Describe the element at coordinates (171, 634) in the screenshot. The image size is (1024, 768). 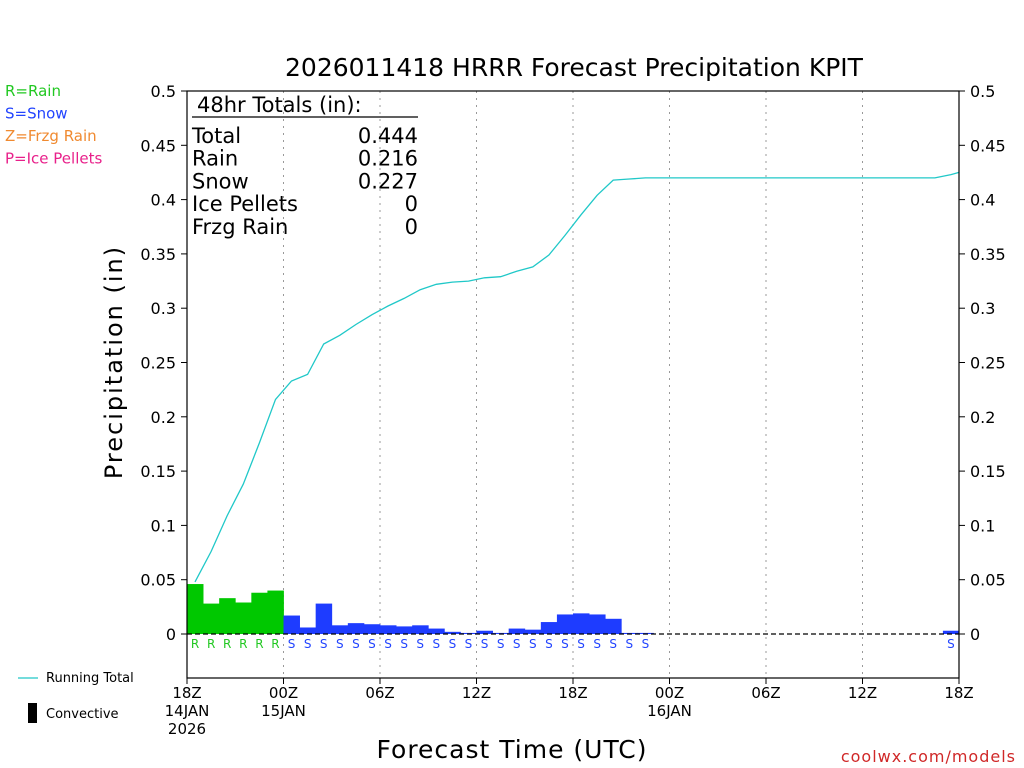
I see `y-tick-label-left: 0` at that location.